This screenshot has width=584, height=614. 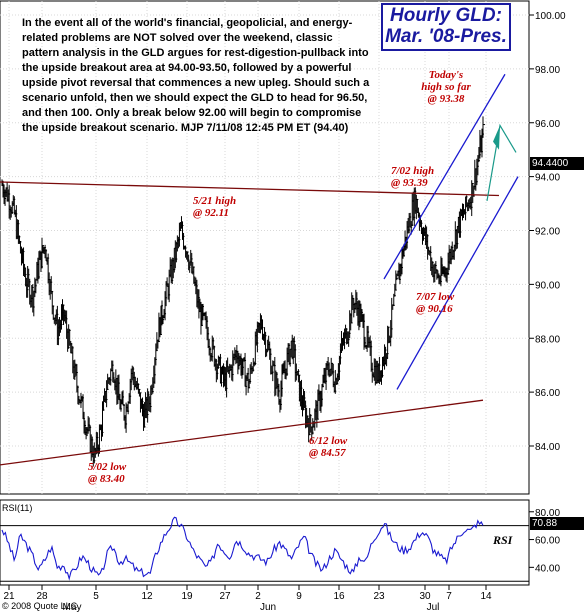 I want to click on trendline-horizontal-resistance, so click(x=250, y=189).